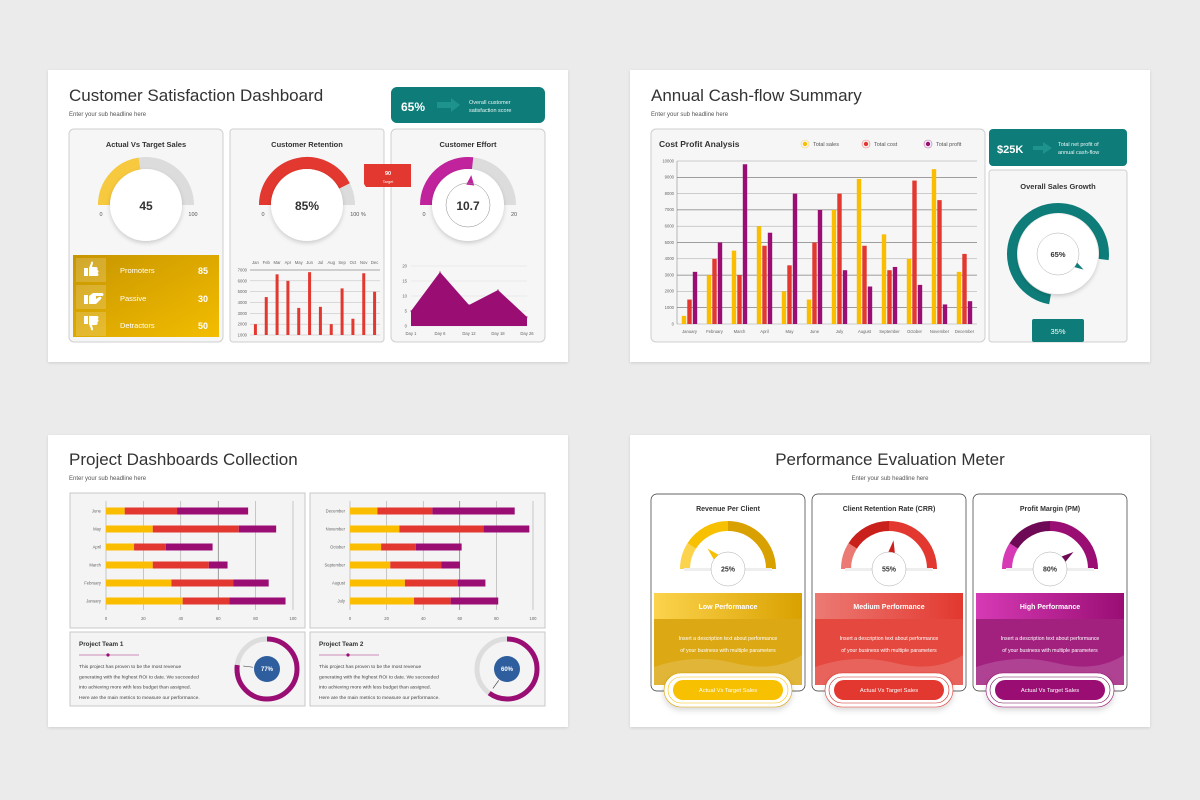 The width and height of the screenshot is (1200, 800). What do you see at coordinates (668, 160) in the screenshot?
I see `y-tick-label: 10000` at bounding box center [668, 160].